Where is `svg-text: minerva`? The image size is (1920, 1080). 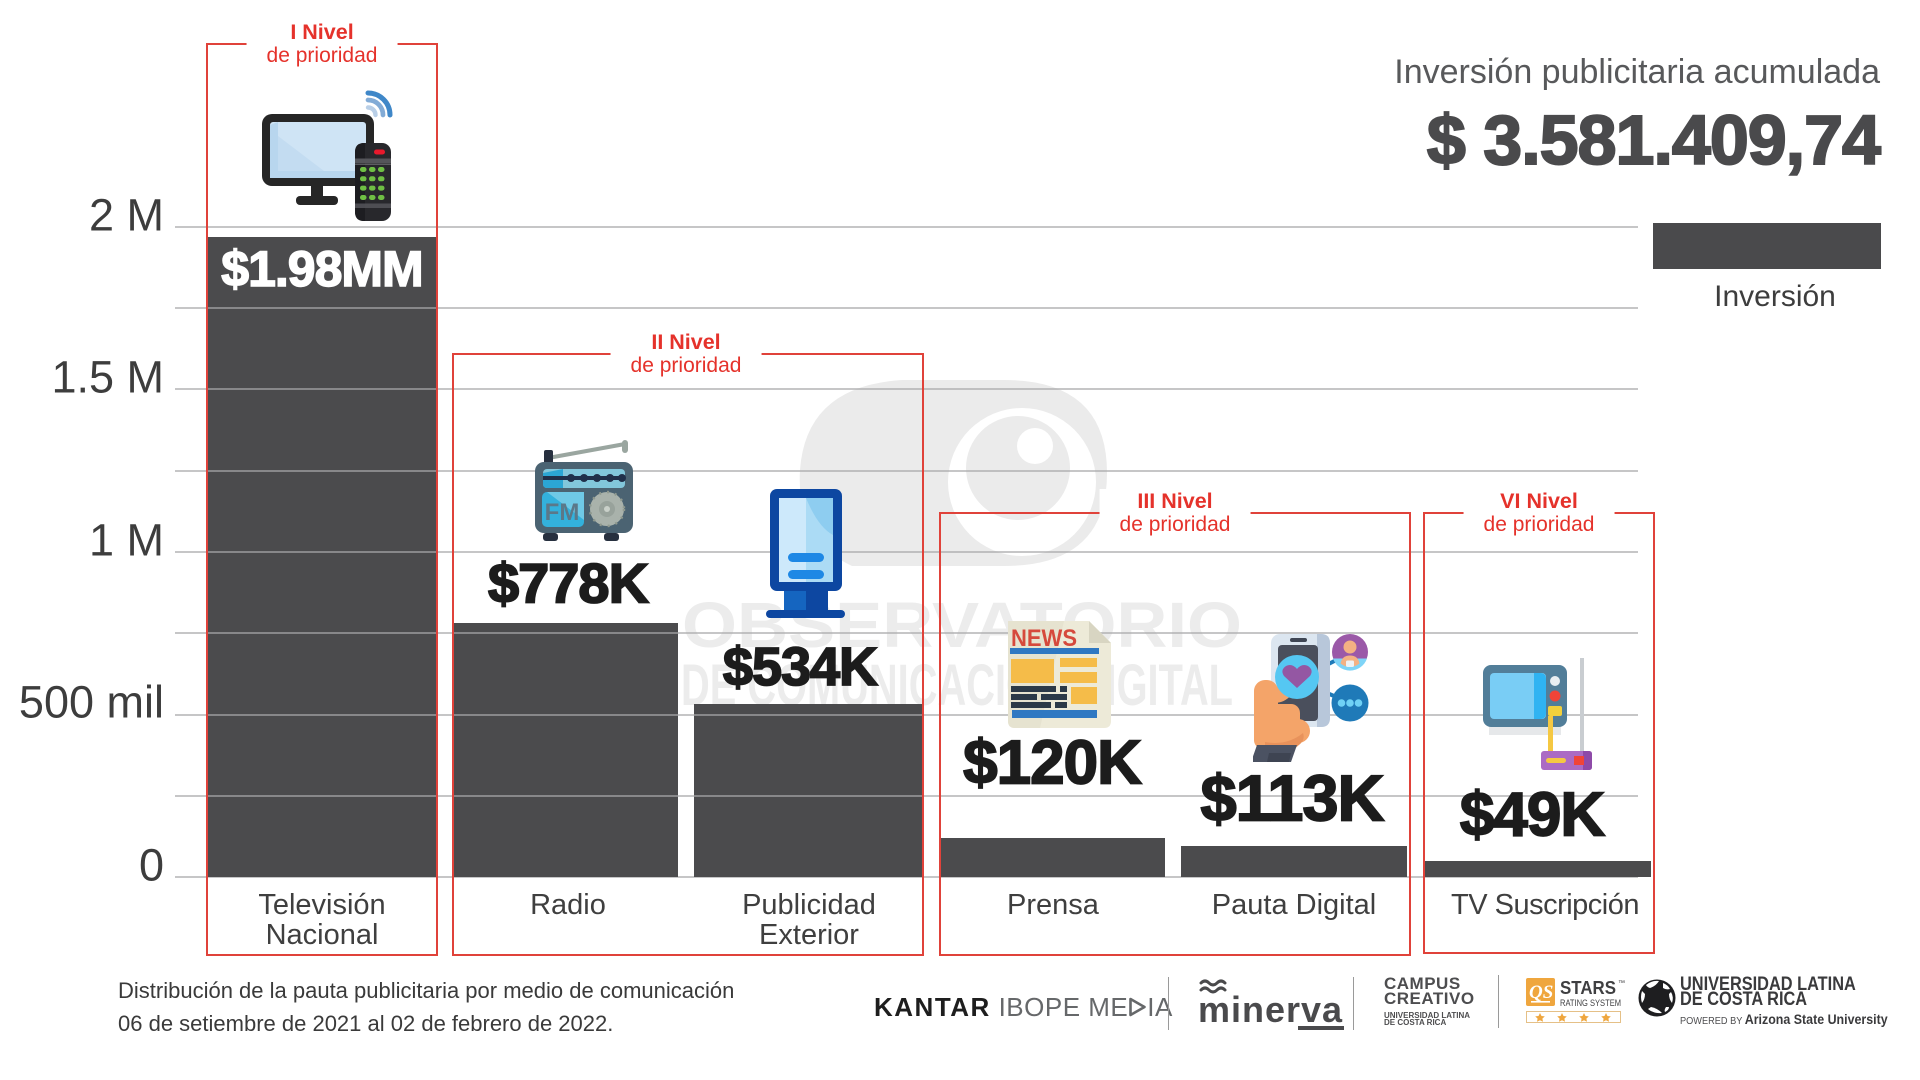 svg-text: minerva is located at coordinates (1270, 1009).